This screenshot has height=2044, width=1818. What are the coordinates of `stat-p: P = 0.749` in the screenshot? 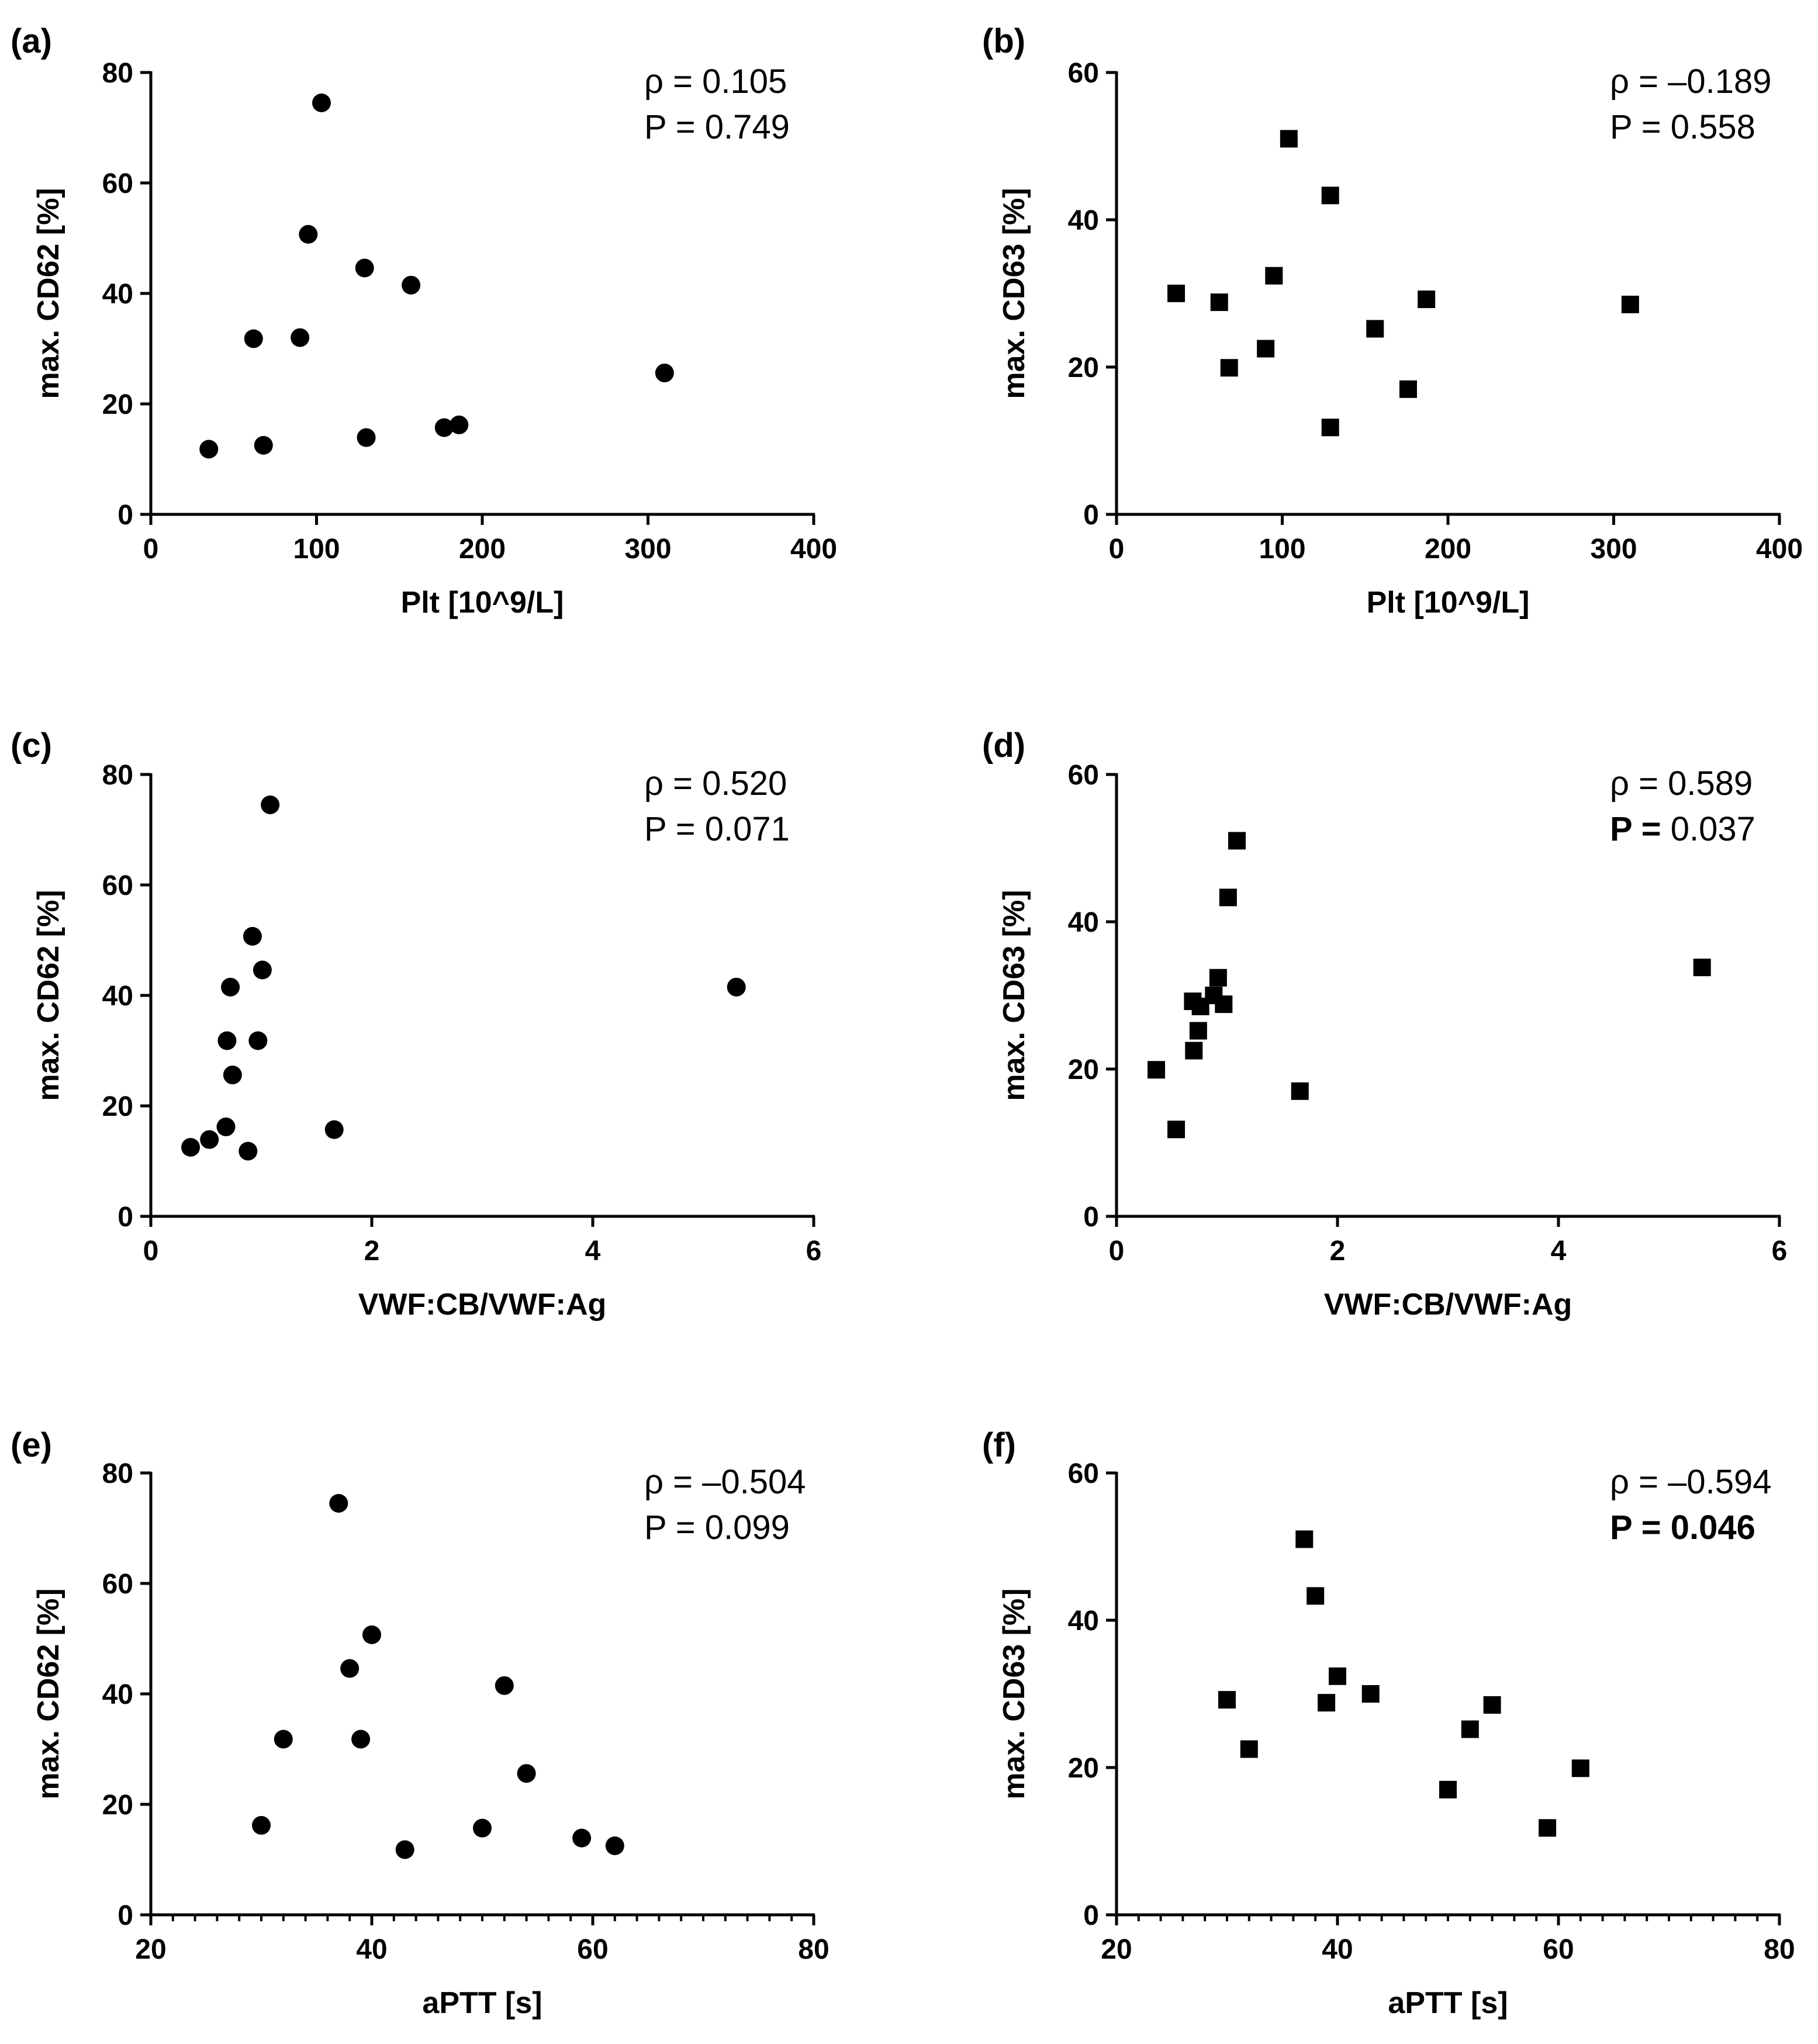 It's located at (717, 127).